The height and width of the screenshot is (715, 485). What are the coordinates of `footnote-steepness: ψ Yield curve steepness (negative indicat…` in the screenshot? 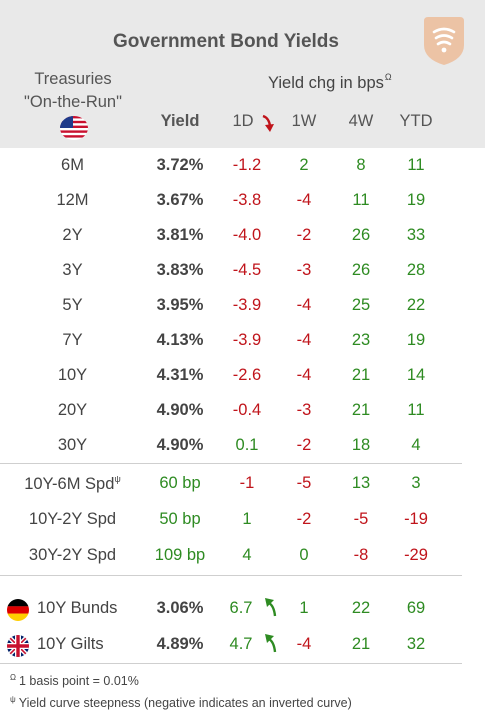 It's located at (181, 702).